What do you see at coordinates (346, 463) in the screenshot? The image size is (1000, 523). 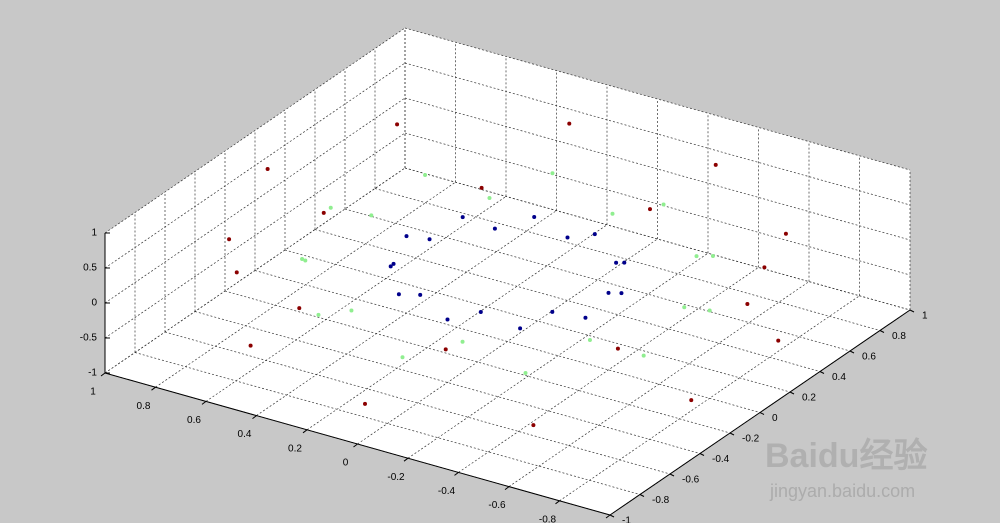 I see `x-tick-label: 0` at bounding box center [346, 463].